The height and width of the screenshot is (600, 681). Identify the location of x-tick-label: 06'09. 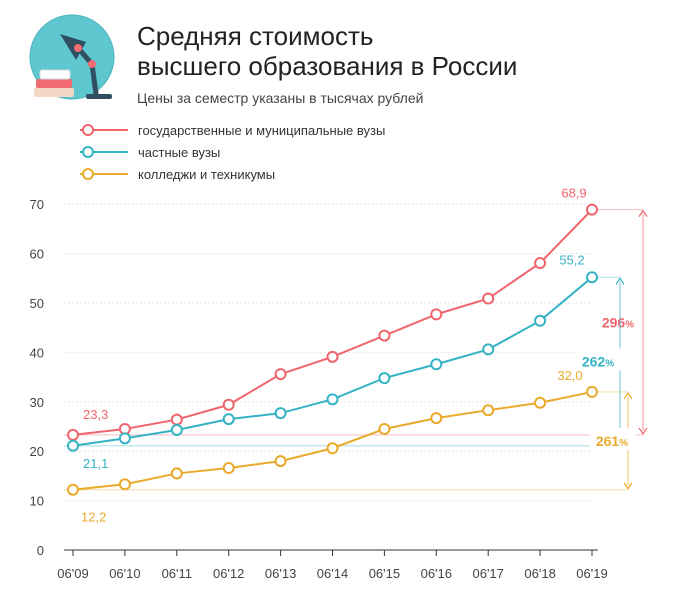
(72, 573).